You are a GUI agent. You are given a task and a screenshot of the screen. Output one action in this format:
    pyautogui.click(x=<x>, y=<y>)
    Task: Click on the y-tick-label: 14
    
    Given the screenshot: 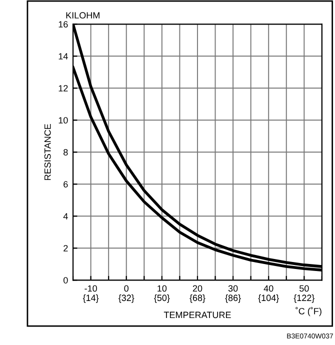 What is the action you would take?
    pyautogui.click(x=63, y=56)
    